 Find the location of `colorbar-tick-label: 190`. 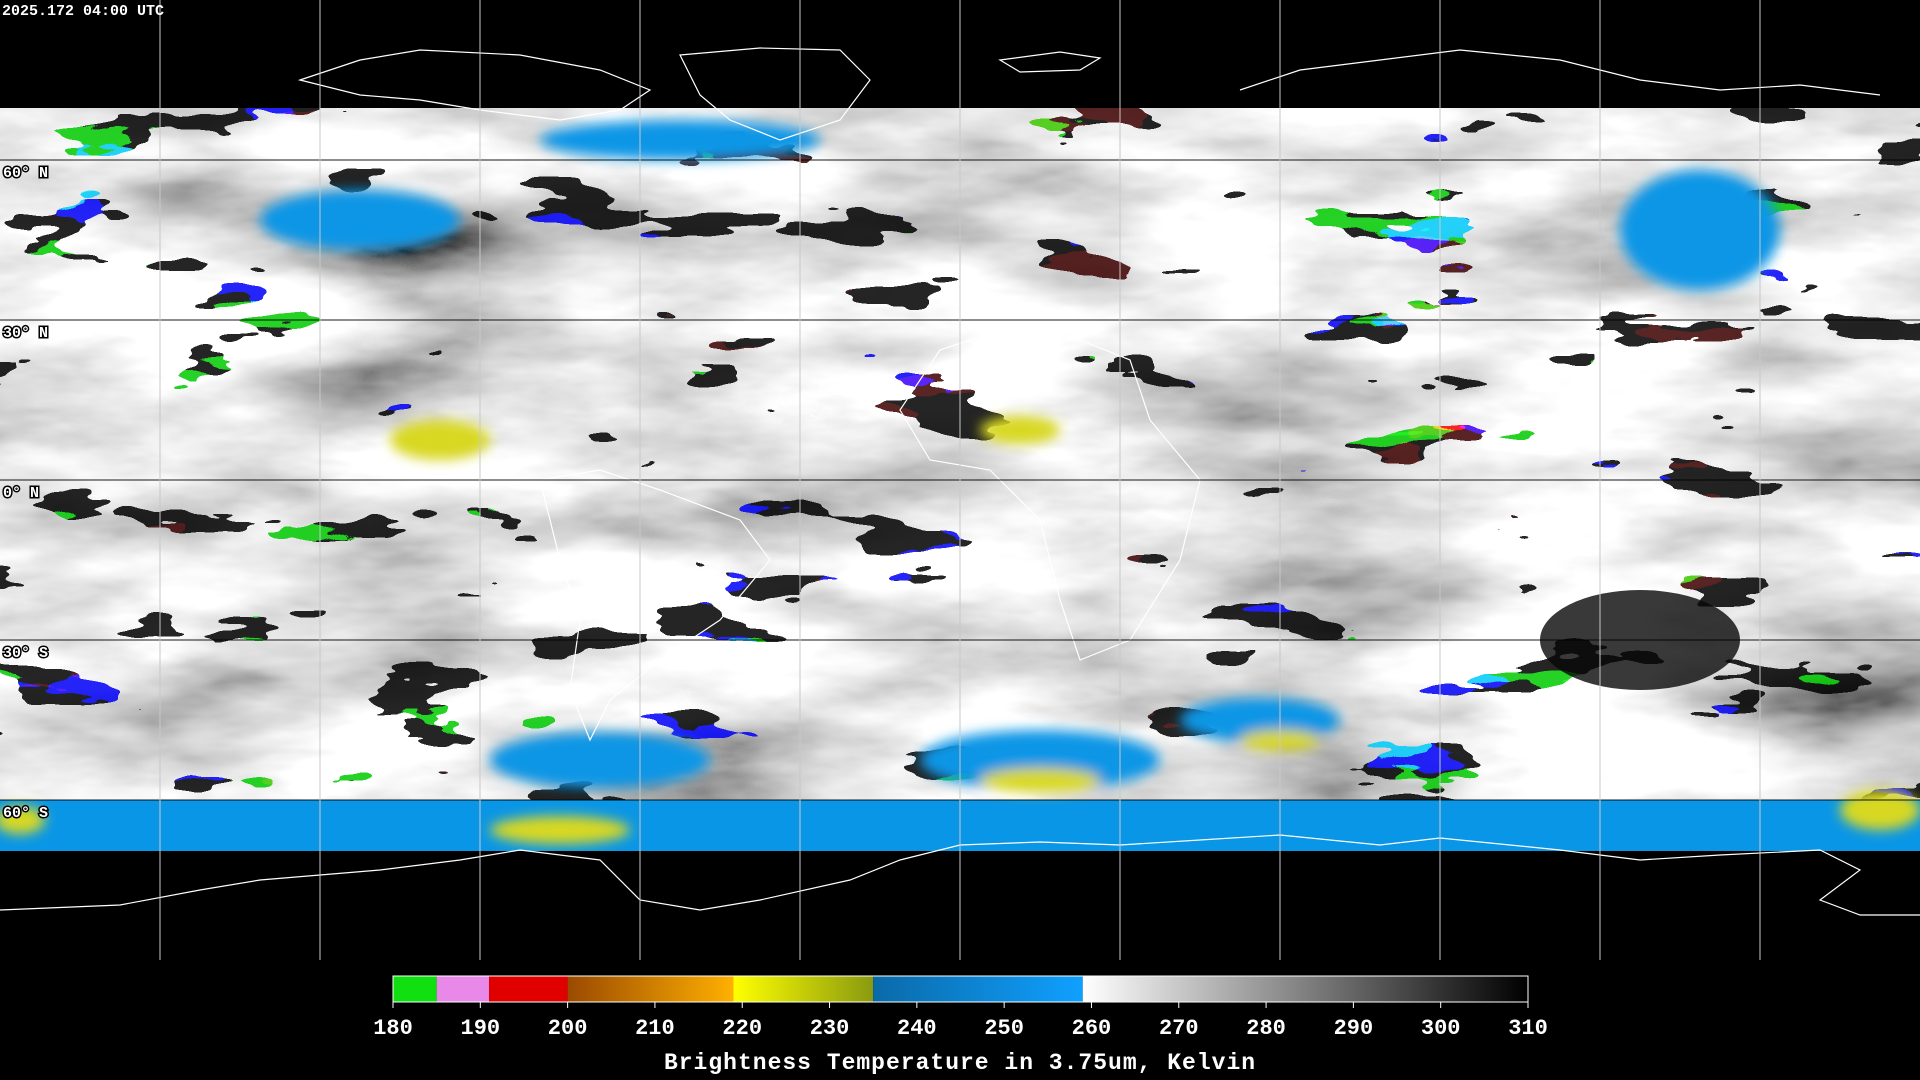

colorbar-tick-label: 190 is located at coordinates (481, 1028).